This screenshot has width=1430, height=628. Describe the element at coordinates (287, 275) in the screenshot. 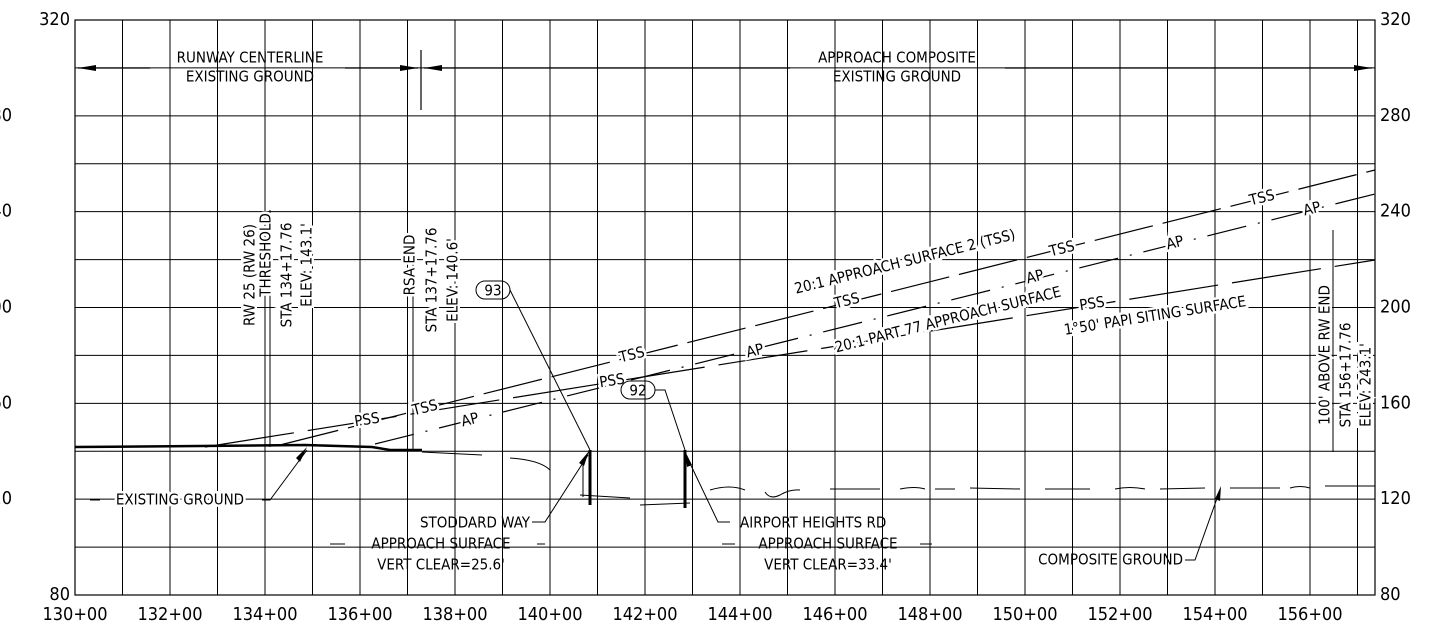

I see `station-text: STA 134+17.76` at that location.